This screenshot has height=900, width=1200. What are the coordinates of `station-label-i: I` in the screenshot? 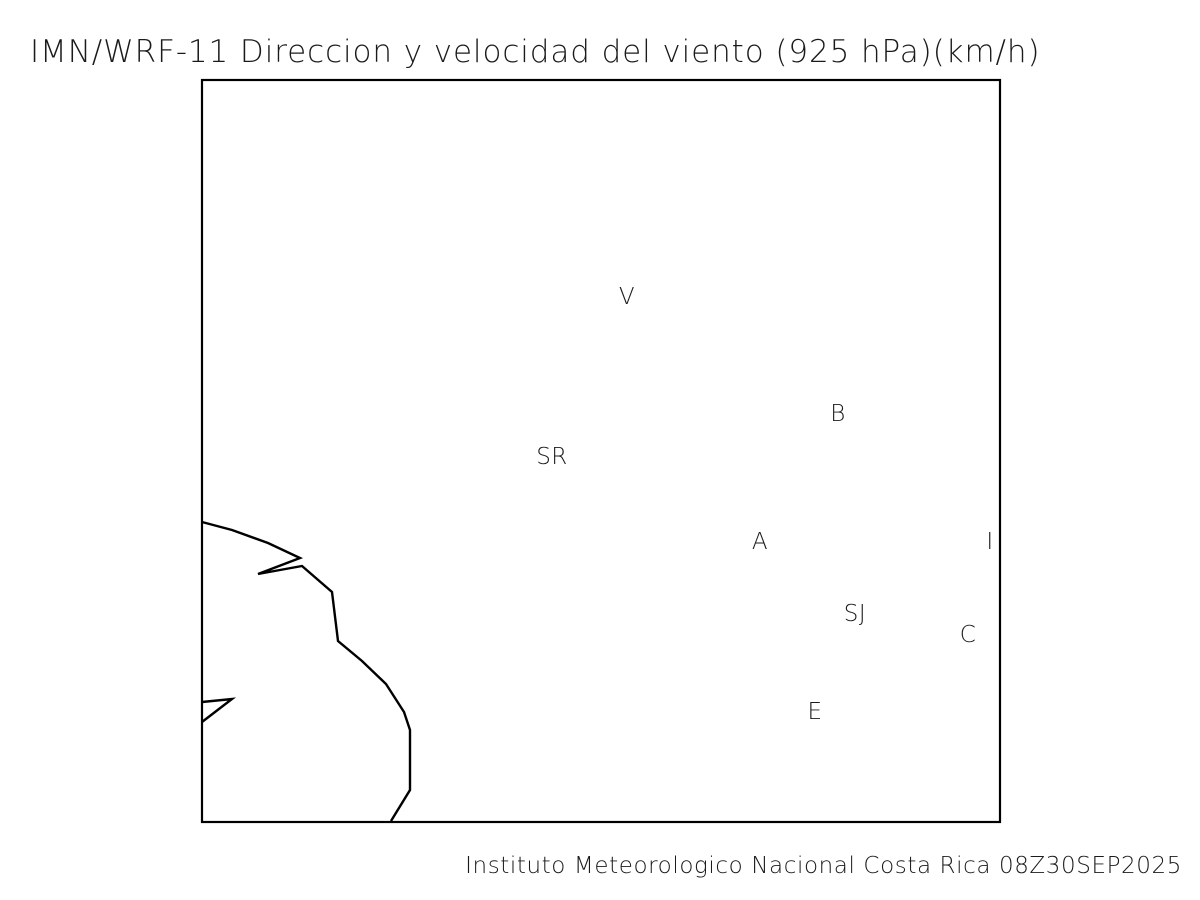 It's located at (989, 542).